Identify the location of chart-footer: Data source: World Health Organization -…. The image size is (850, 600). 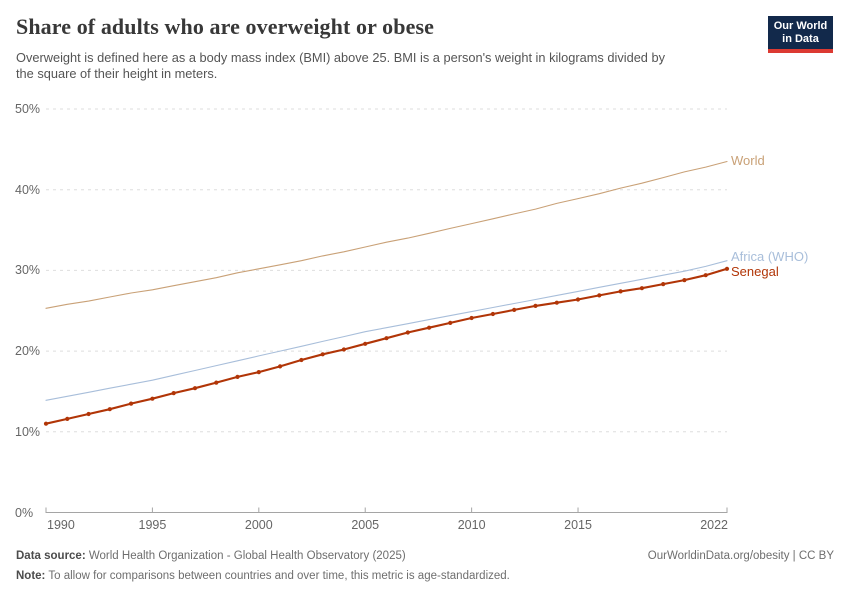
(425, 566).